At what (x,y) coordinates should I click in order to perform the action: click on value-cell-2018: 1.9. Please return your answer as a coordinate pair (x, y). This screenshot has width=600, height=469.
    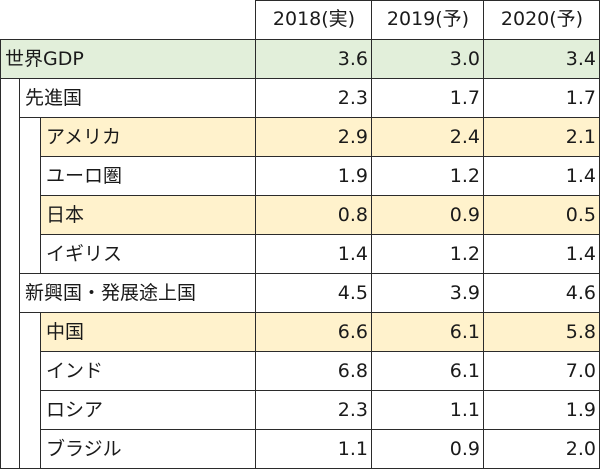
    Looking at the image, I should click on (352, 176).